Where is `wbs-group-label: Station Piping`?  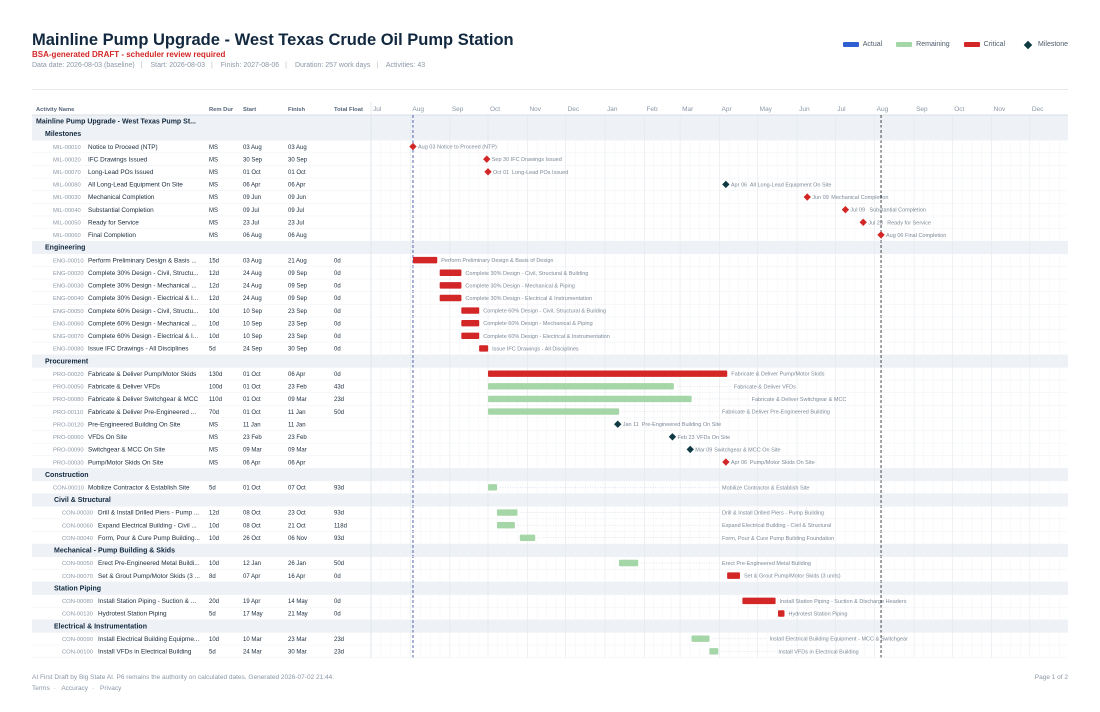
wbs-group-label: Station Piping is located at coordinates (77, 588).